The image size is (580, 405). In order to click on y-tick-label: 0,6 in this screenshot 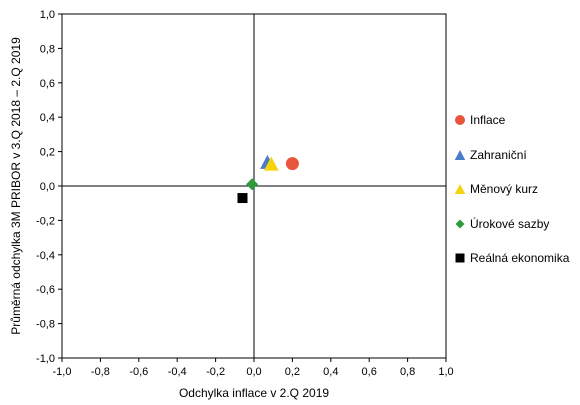, I will do `click(47, 84)`.